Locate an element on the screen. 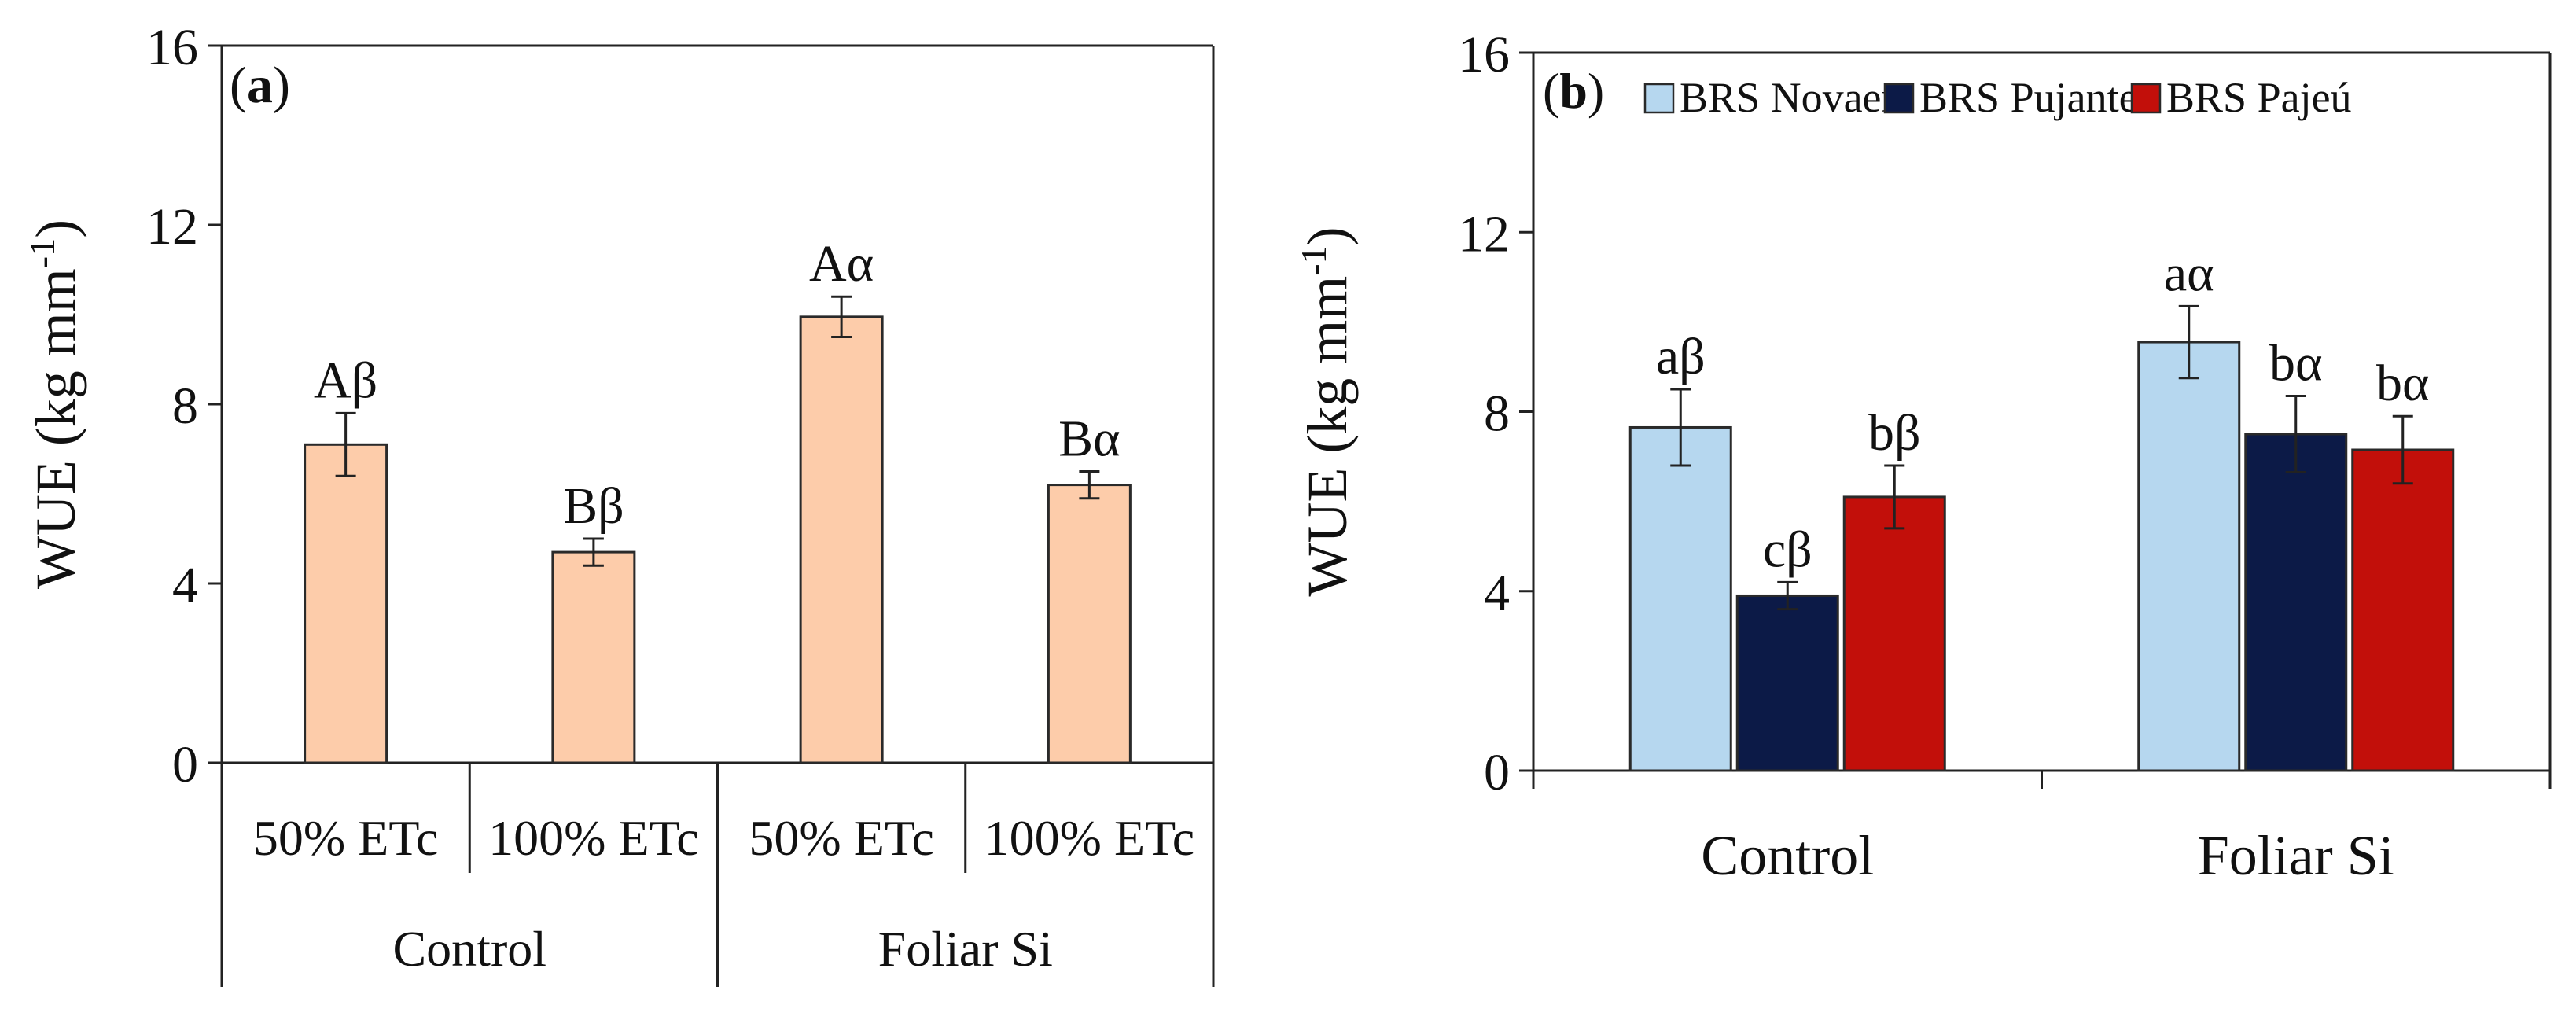 This screenshot has width=2576, height=1016. legend-entry: BRS Pajeú is located at coordinates (2259, 97).